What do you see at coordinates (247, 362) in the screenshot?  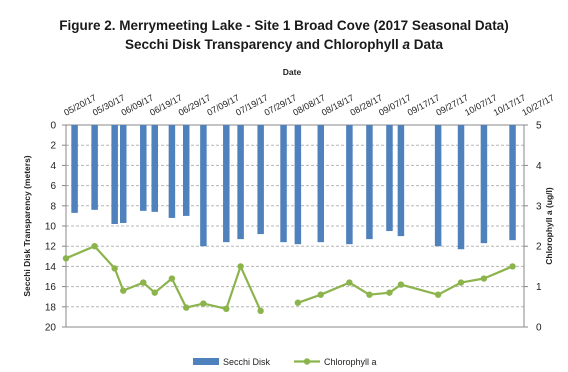 I see `legend-label-secchi: Secchi Disk` at bounding box center [247, 362].